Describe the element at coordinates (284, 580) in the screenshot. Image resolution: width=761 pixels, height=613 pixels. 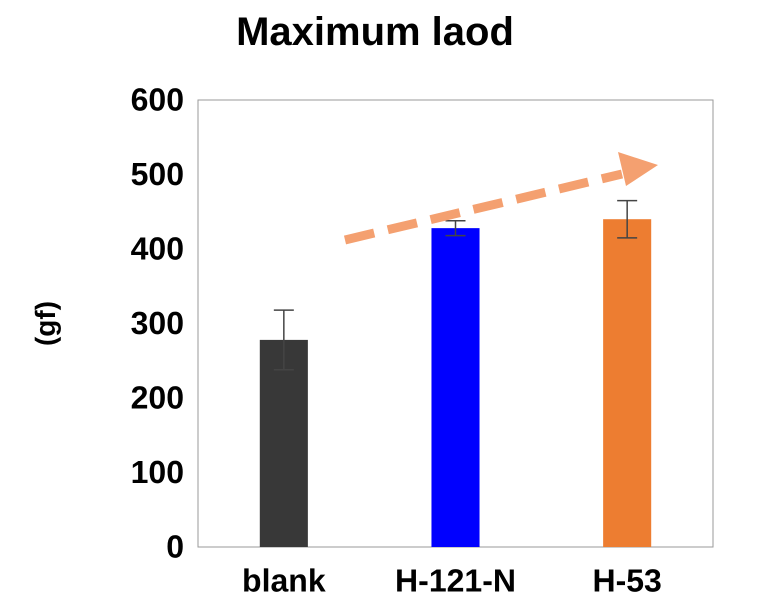
I see `x-tick-label: blank` at that location.